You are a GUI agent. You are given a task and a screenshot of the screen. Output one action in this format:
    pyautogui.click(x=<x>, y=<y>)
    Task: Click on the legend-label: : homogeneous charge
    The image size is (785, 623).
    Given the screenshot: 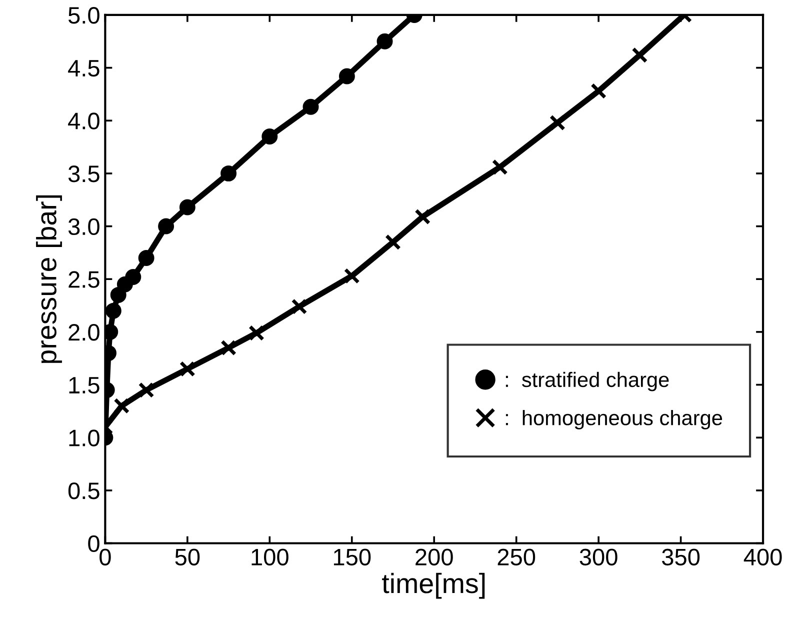 What is the action you would take?
    pyautogui.click(x=614, y=420)
    